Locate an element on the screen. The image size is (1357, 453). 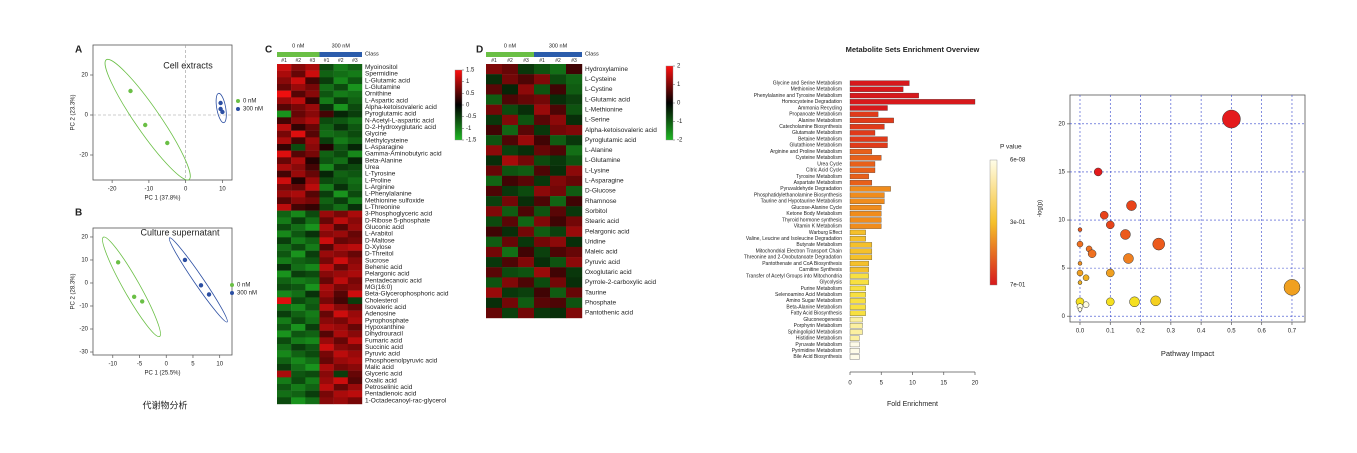
row-label: Uridine is located at coordinates (595, 242).